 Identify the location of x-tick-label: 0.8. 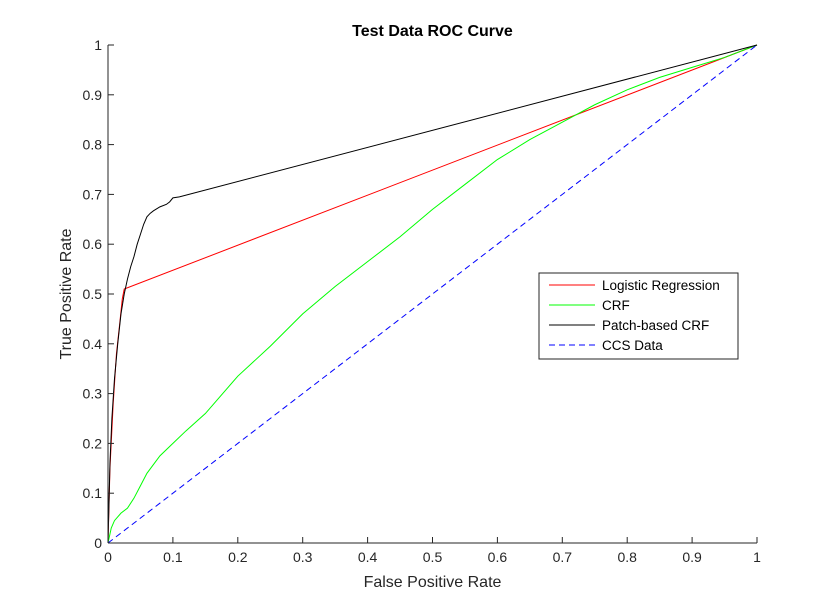
(627, 557).